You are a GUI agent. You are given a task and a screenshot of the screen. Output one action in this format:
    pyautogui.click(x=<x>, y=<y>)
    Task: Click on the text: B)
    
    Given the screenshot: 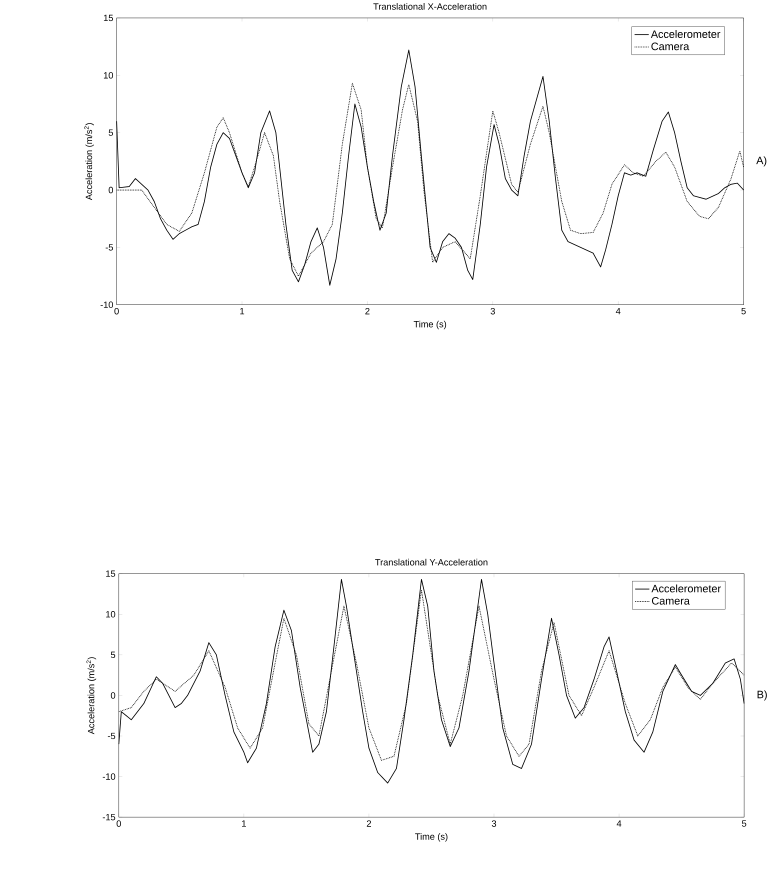 What is the action you would take?
    pyautogui.click(x=763, y=695)
    